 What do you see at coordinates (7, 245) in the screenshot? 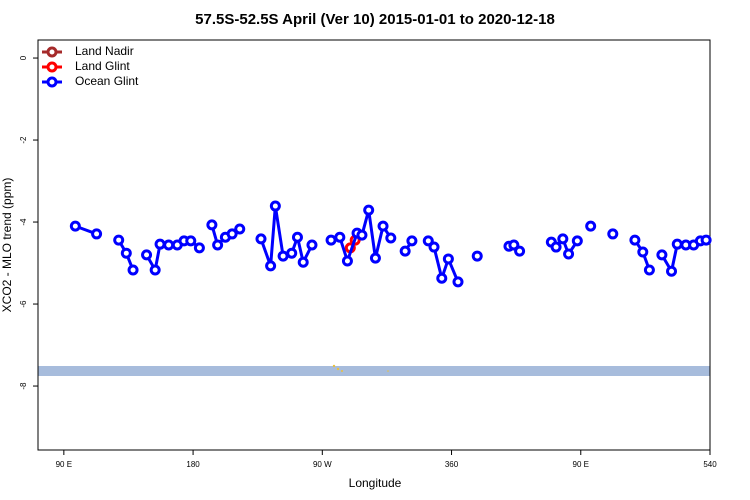
I see `y-axis-label: XCO2 - MLO trend (ppm)` at bounding box center [7, 245].